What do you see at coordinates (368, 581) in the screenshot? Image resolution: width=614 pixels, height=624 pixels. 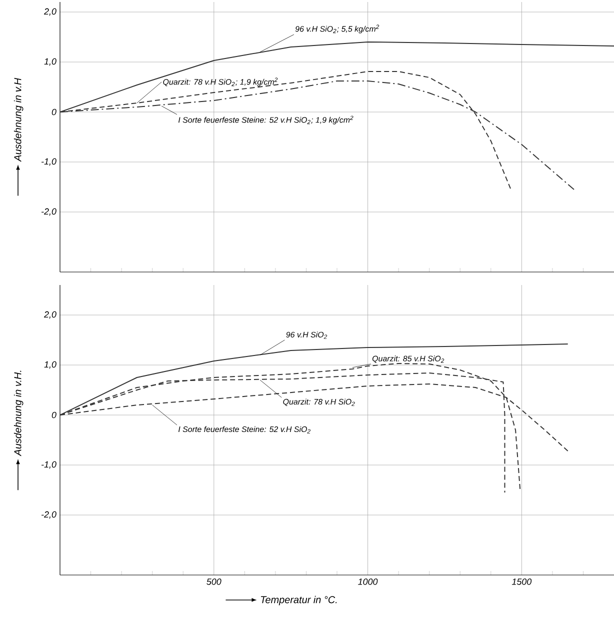 I see `x-tick-label: 1000` at bounding box center [368, 581].